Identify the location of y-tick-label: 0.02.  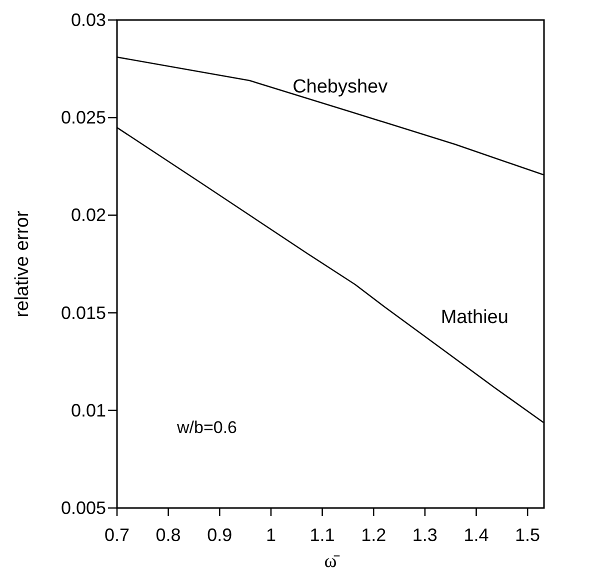
(88, 215).